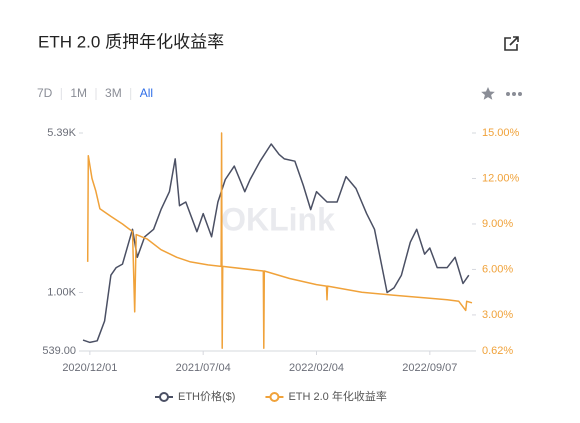 The image size is (580, 423). Describe the element at coordinates (59, 351) in the screenshot. I see `y-tick-label: 539.00` at that location.